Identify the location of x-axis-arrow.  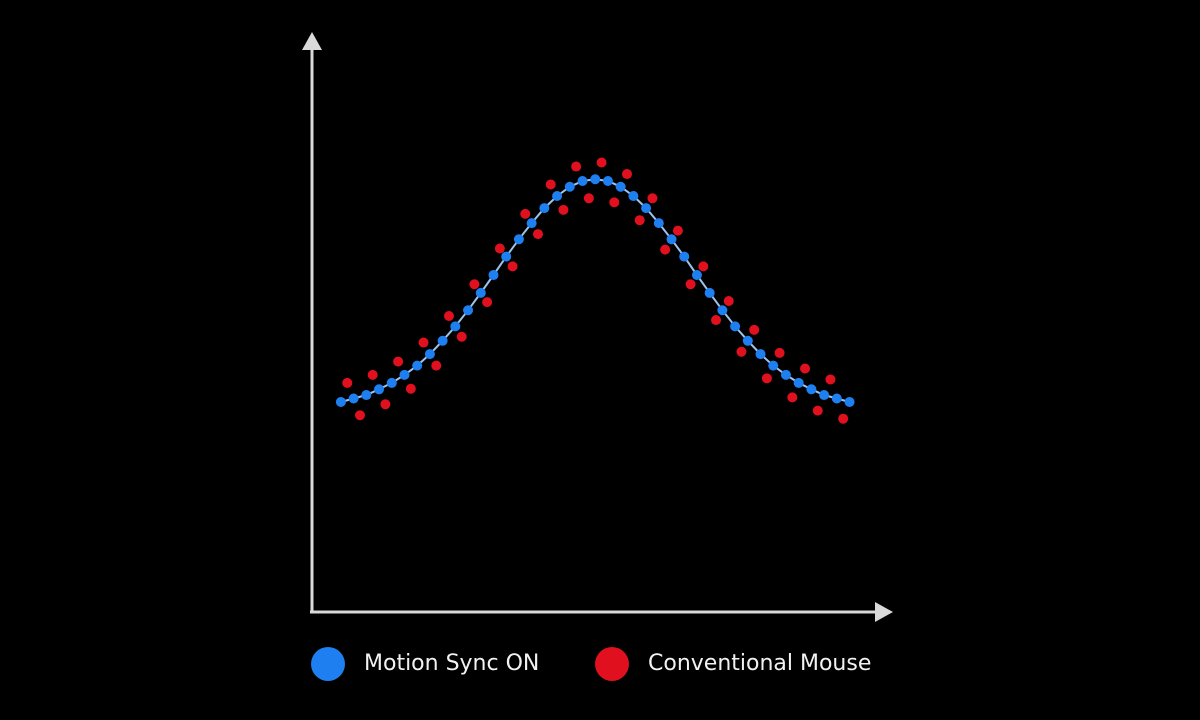
(884, 612).